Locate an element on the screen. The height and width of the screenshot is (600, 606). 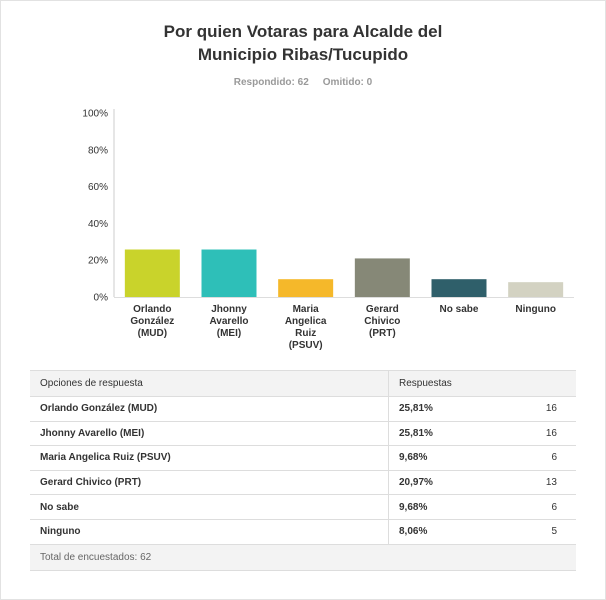
x-tick-label: No sabe is located at coordinates (459, 309).